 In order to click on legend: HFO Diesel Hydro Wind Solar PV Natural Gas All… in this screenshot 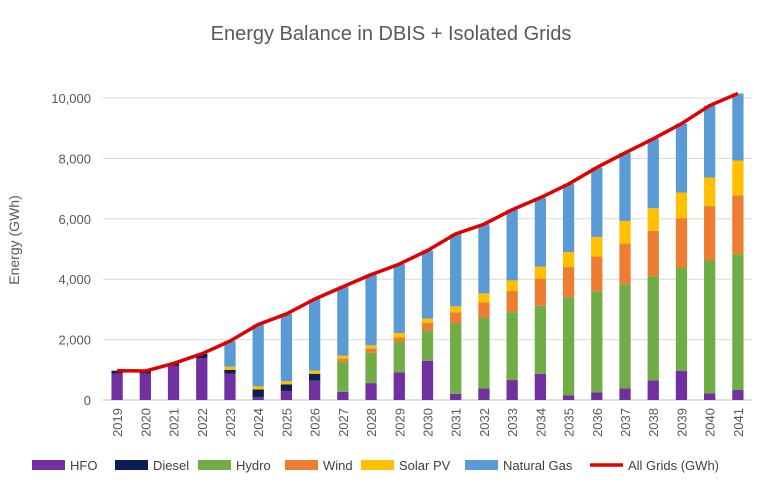, I will do `click(375, 465)`.